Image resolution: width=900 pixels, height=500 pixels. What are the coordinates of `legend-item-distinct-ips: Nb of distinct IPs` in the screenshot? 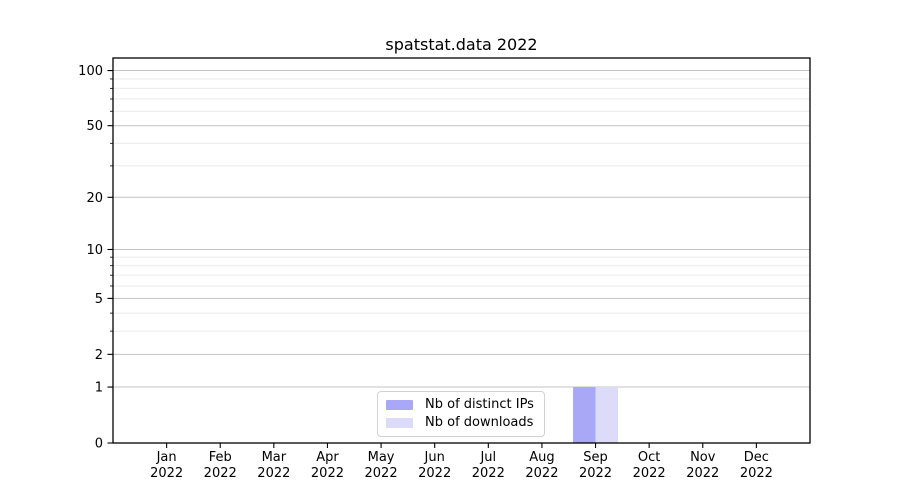 It's located at (460, 405).